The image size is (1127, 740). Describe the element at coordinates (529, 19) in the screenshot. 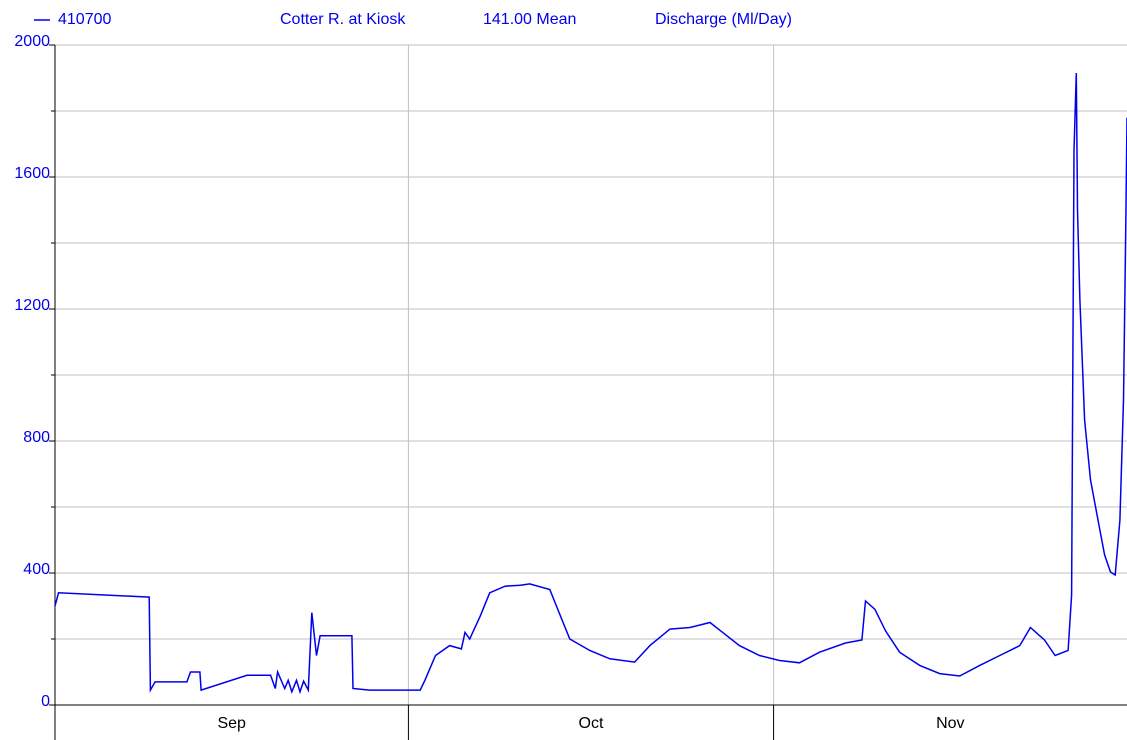

I see `statistic: 141.00 Mean` at that location.